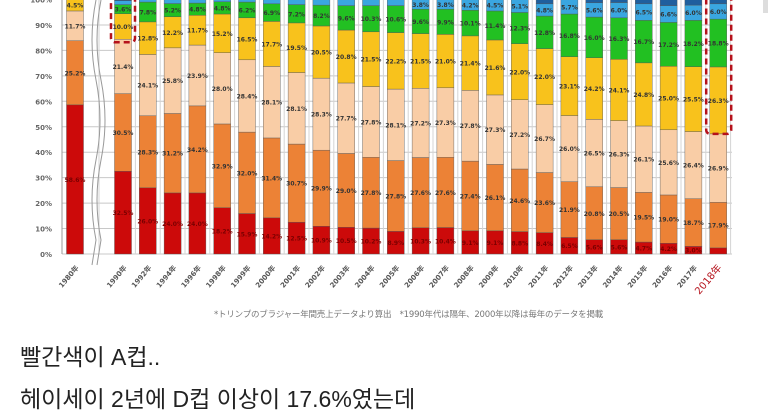 Image resolution: width=768 pixels, height=414 pixels. I want to click on y-tick-label: 80%, so click(43, 51).